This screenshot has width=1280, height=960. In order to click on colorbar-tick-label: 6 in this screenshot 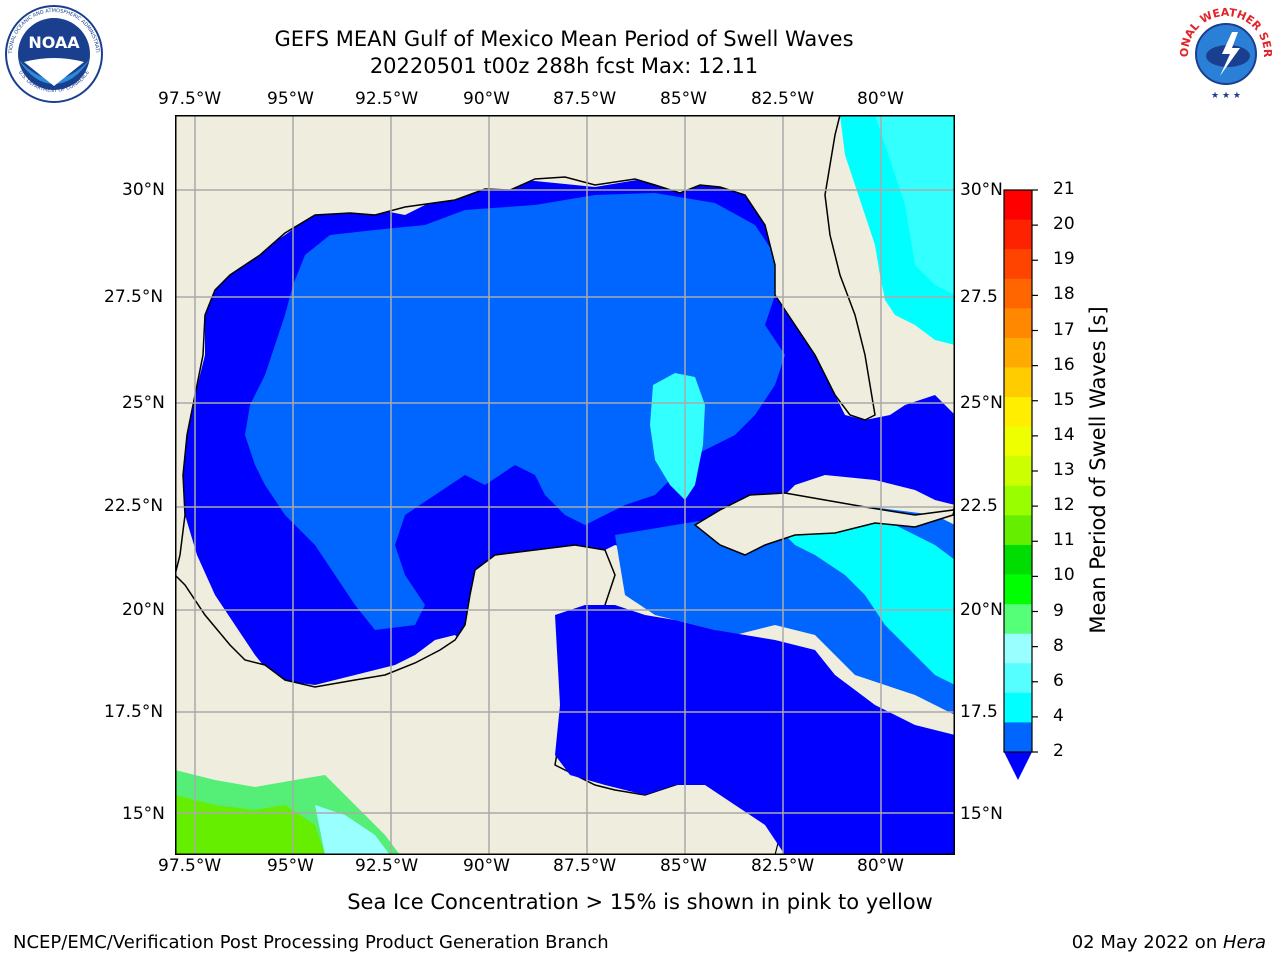, I will do `click(1058, 680)`.